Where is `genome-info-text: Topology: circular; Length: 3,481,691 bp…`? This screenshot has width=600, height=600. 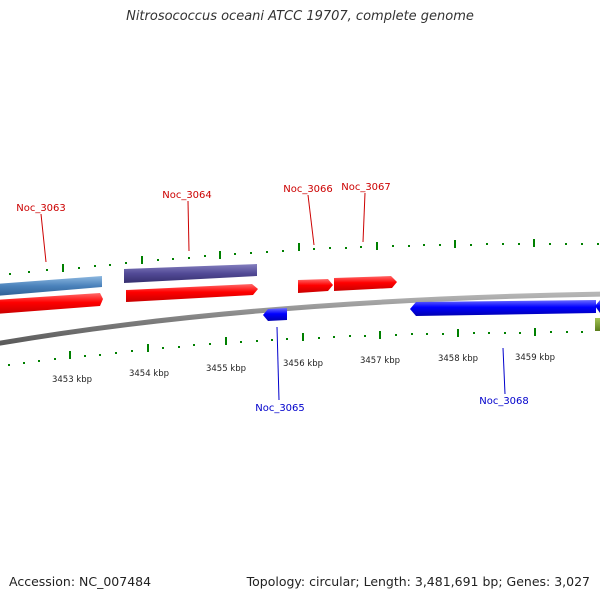 genome-info-text: Topology: circular; Length: 3,481,691 bp… is located at coordinates (418, 581).